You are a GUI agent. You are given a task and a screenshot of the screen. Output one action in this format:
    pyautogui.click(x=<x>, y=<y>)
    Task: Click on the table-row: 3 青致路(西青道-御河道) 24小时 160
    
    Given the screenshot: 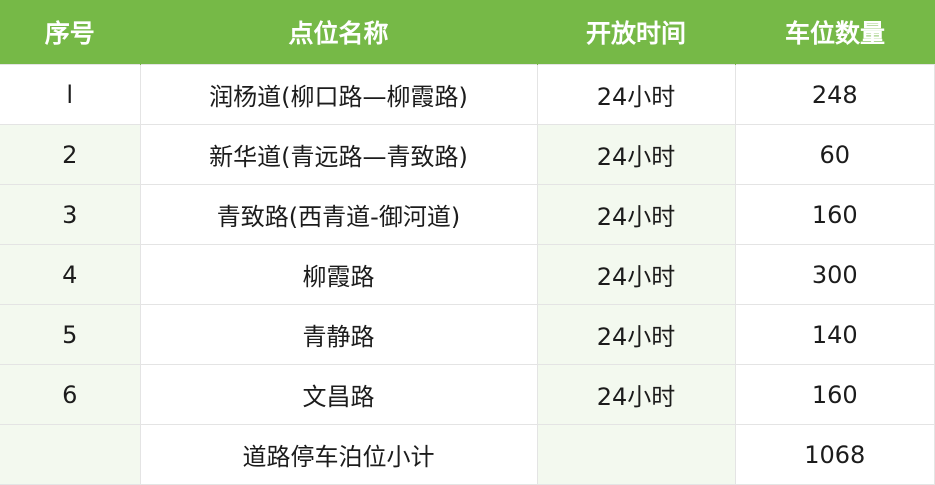 What is the action you would take?
    pyautogui.click(x=467, y=214)
    